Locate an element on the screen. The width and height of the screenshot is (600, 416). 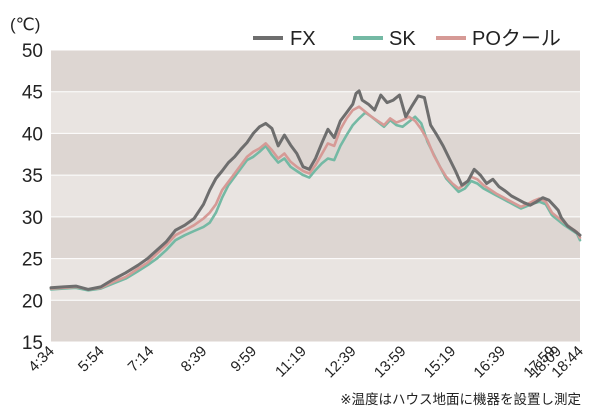
y-tick-label: 15 is located at coordinates (32, 343).